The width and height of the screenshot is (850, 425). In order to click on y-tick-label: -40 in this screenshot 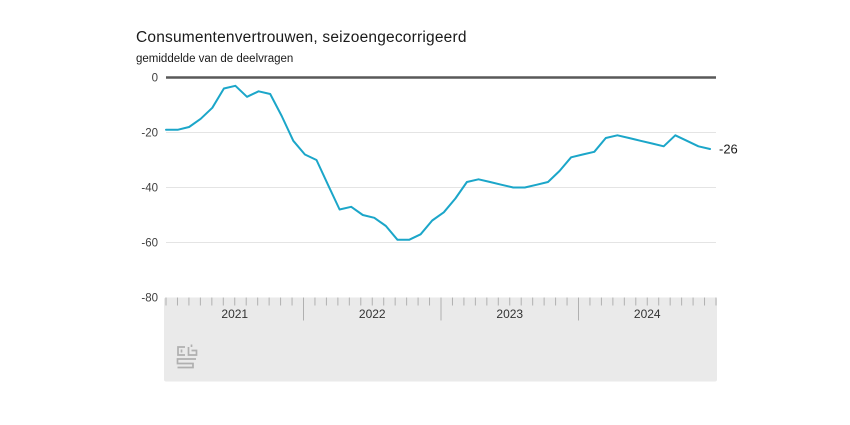, I will do `click(149, 189)`.